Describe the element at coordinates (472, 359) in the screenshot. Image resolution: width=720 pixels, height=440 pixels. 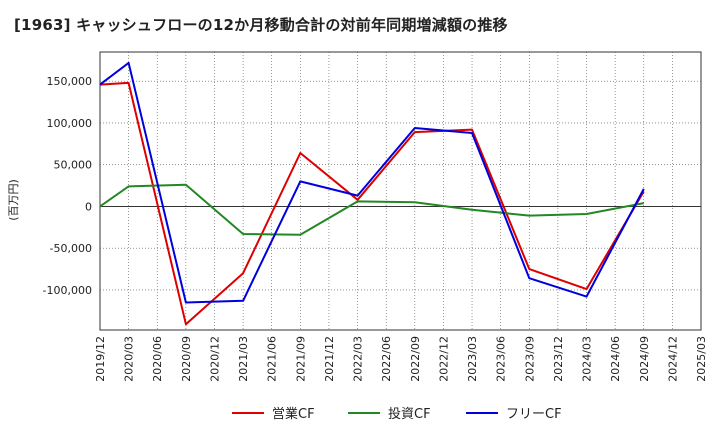
I see `x-tick-label: 2023/03` at that location.